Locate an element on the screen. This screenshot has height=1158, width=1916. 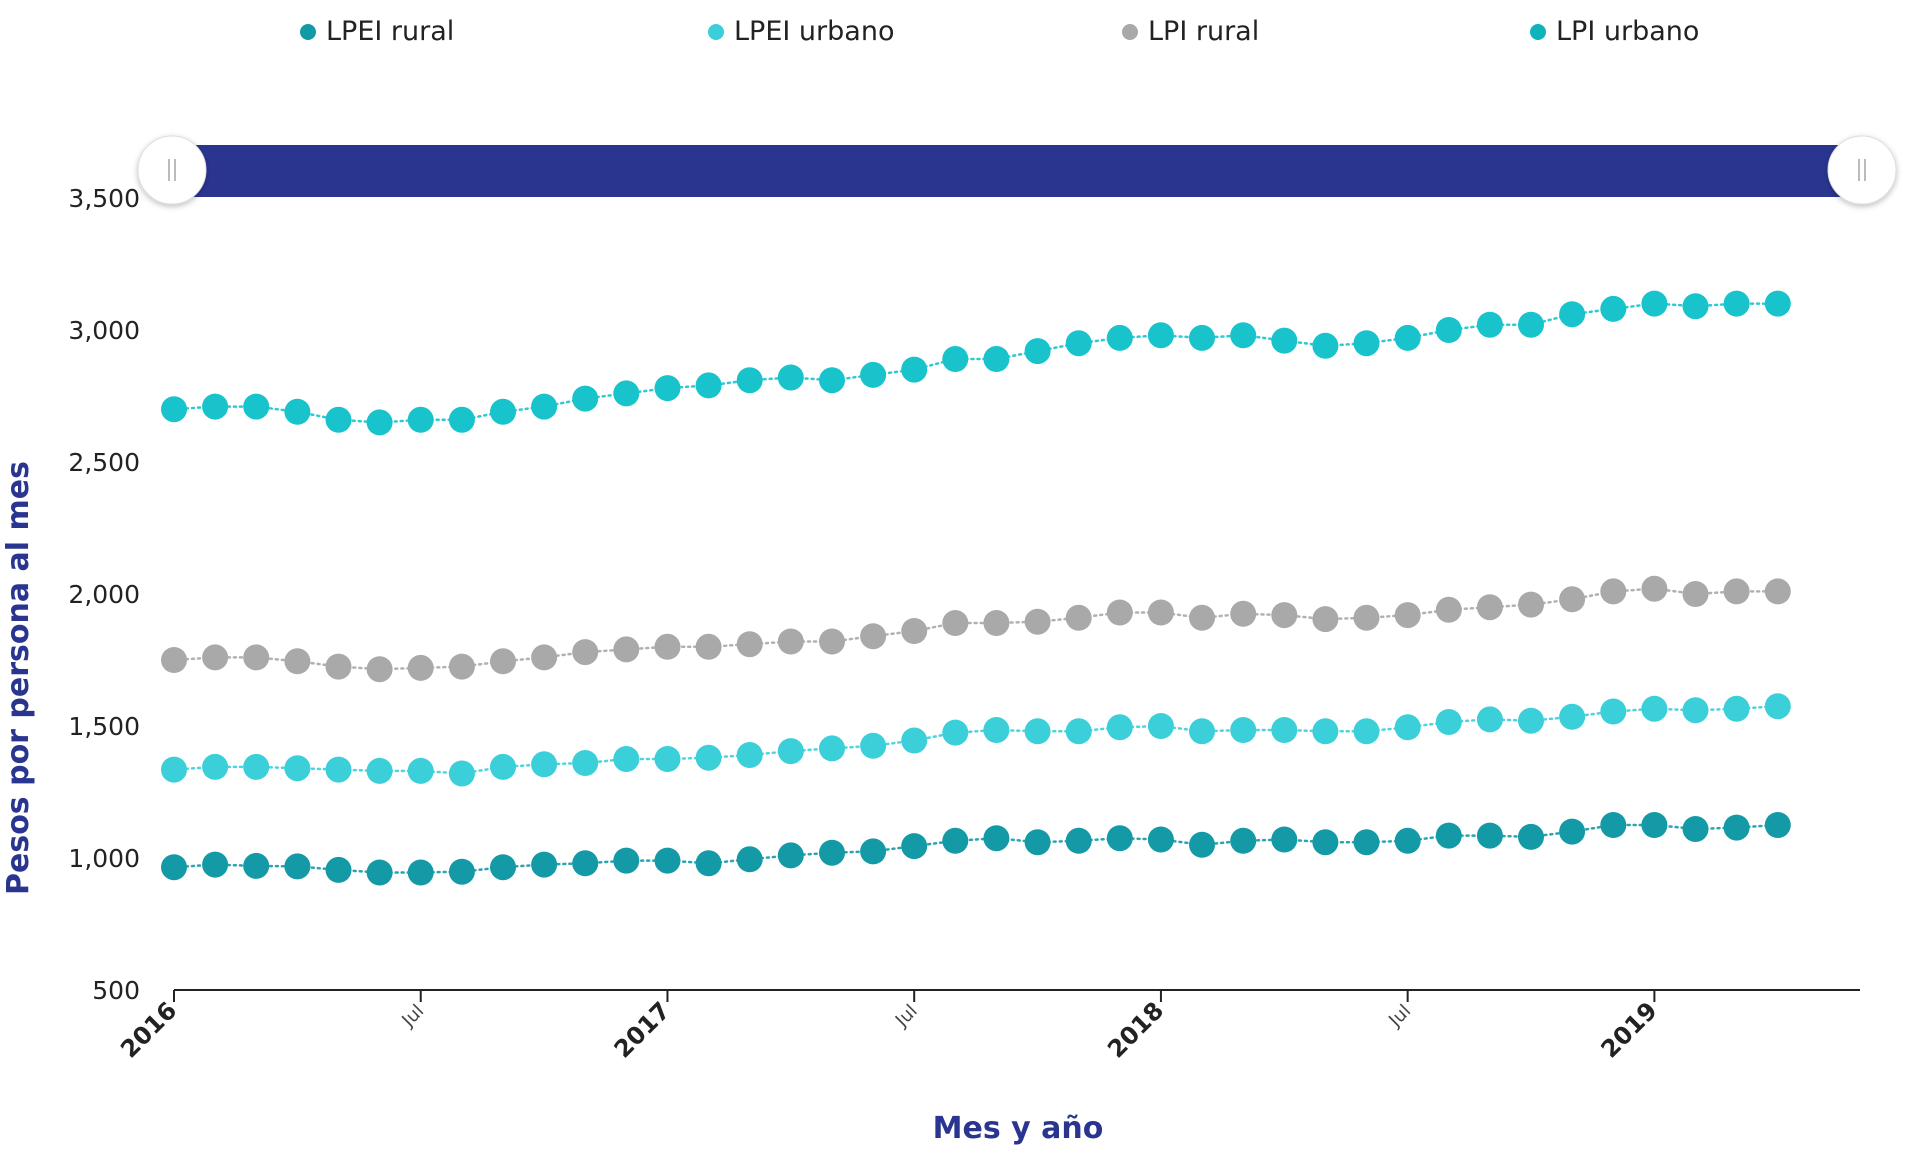
legend-item-lpi-rural: LPI rural is located at coordinates (1190, 31).